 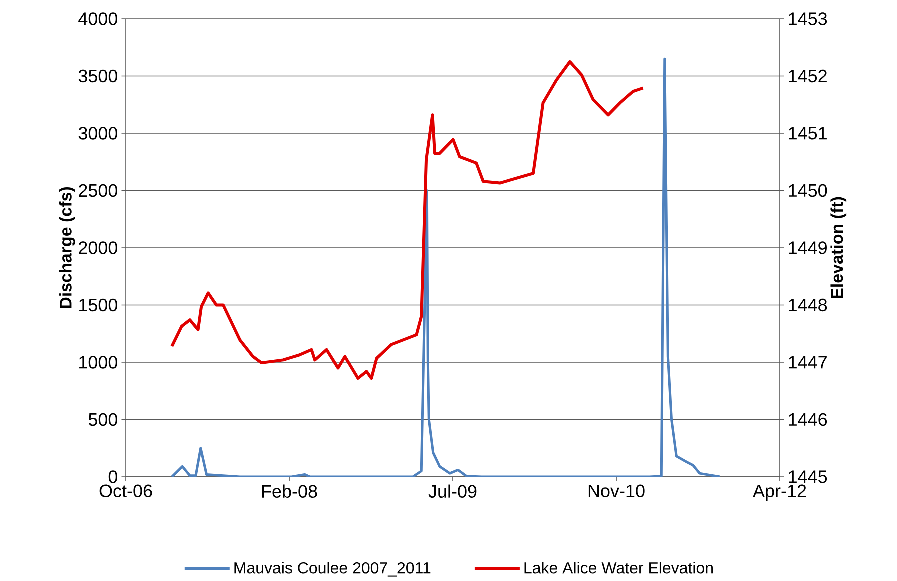 What do you see at coordinates (808, 362) in the screenshot?
I see `y2-tick-label: 1447` at bounding box center [808, 362].